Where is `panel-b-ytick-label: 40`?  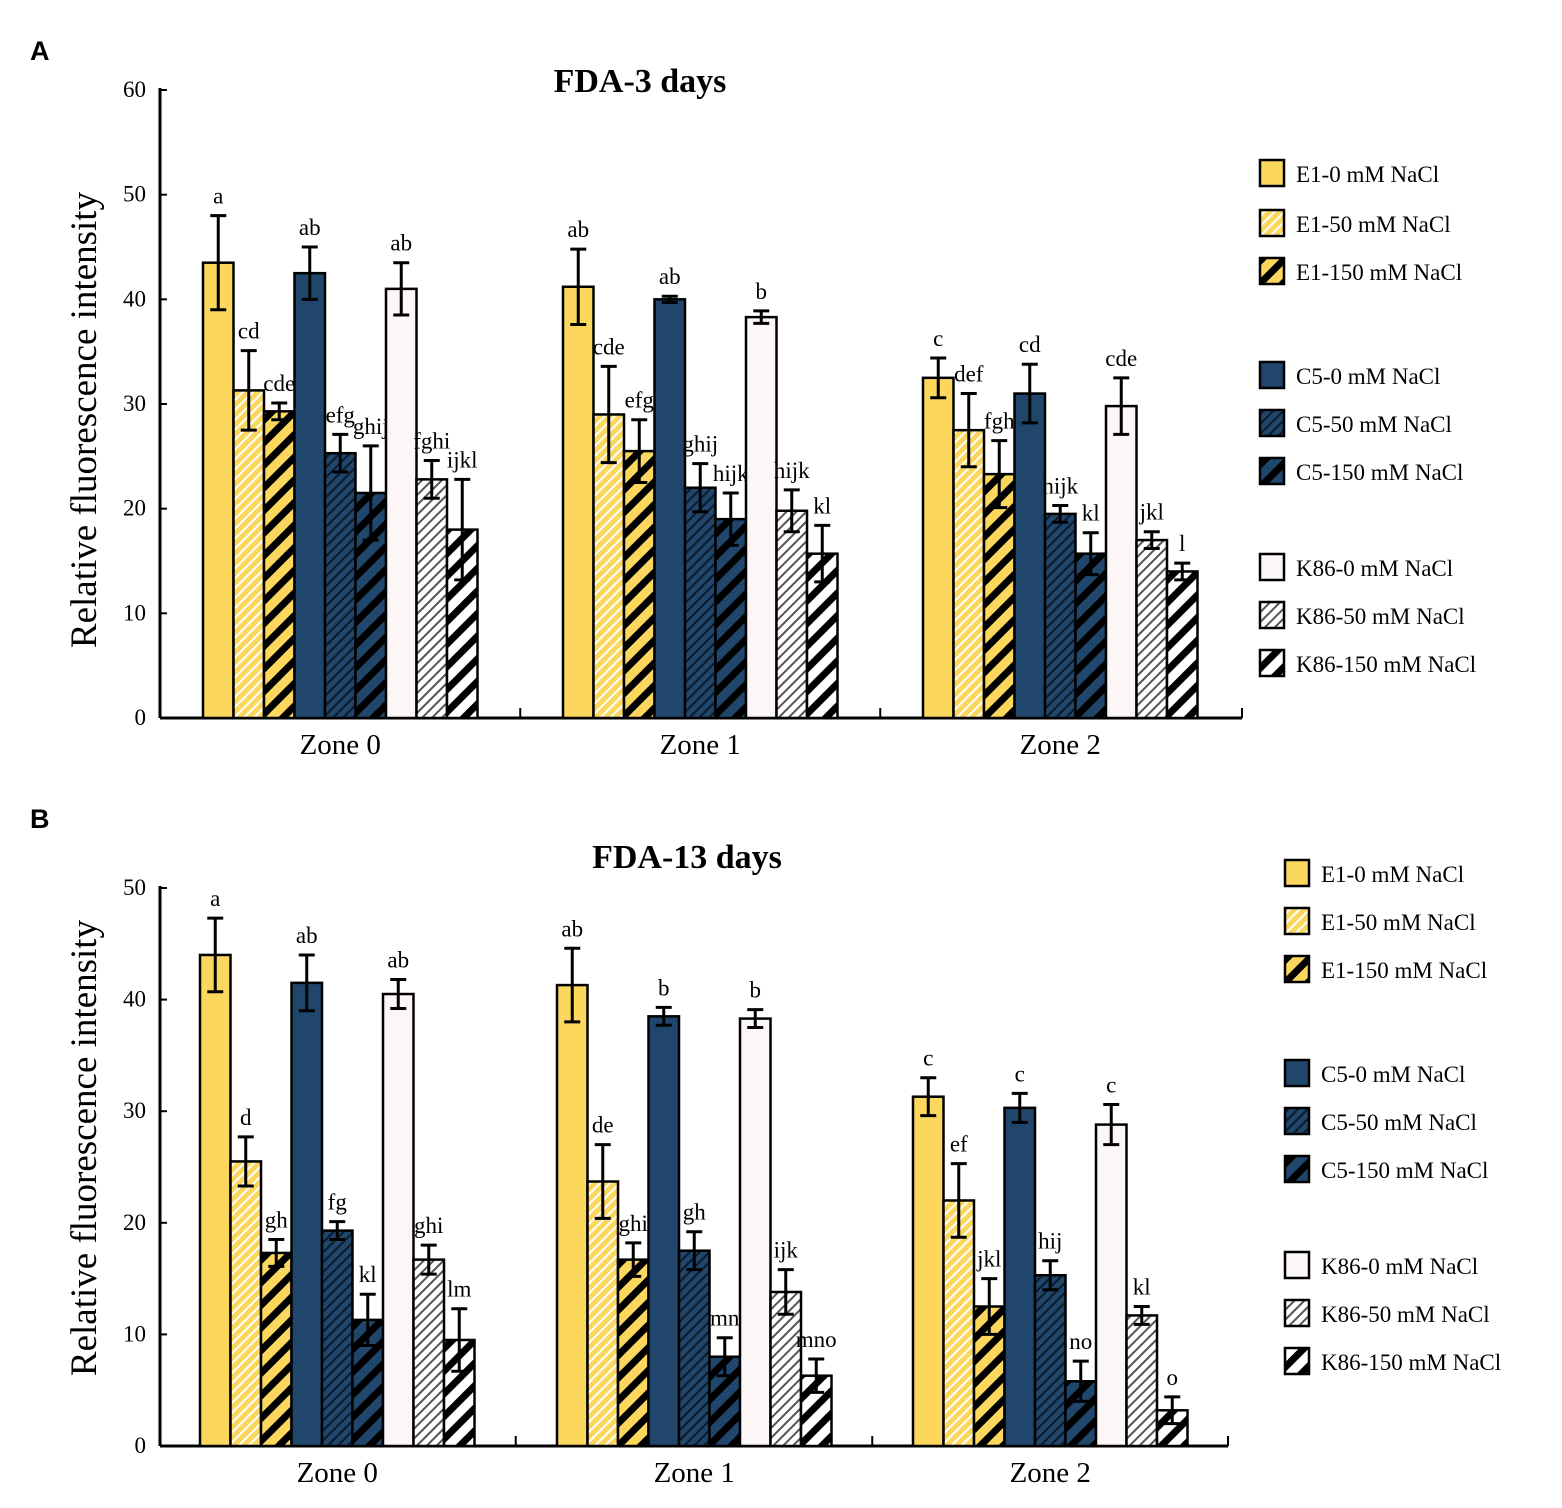 panel-b-ytick-label: 40 is located at coordinates (134, 999).